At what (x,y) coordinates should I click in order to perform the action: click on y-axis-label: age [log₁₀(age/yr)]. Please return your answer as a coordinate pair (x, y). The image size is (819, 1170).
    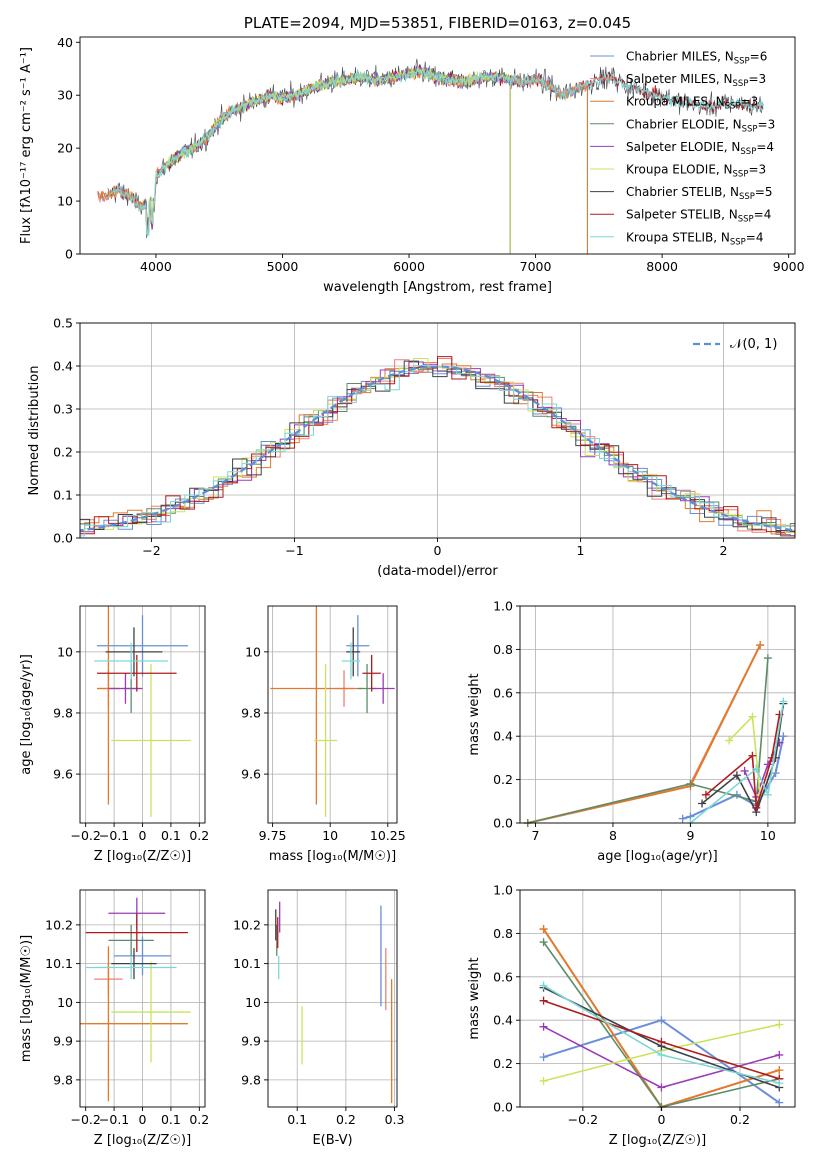
    Looking at the image, I should click on (26, 714).